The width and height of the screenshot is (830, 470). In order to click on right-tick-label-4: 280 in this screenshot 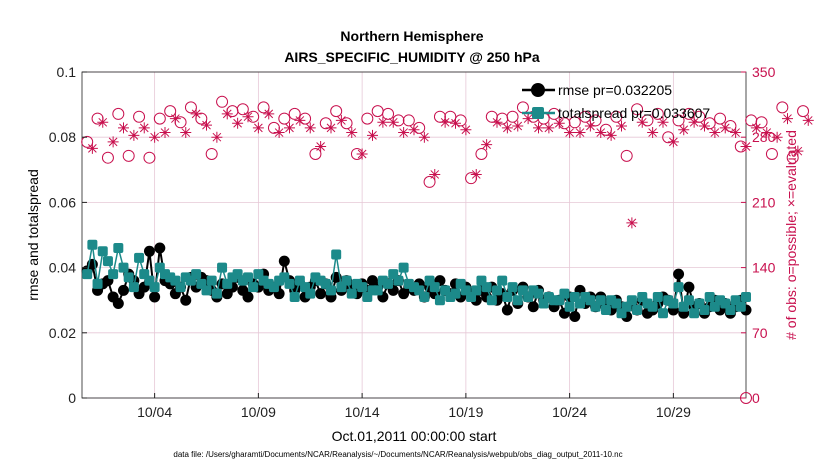, I will do `click(764, 137)`.